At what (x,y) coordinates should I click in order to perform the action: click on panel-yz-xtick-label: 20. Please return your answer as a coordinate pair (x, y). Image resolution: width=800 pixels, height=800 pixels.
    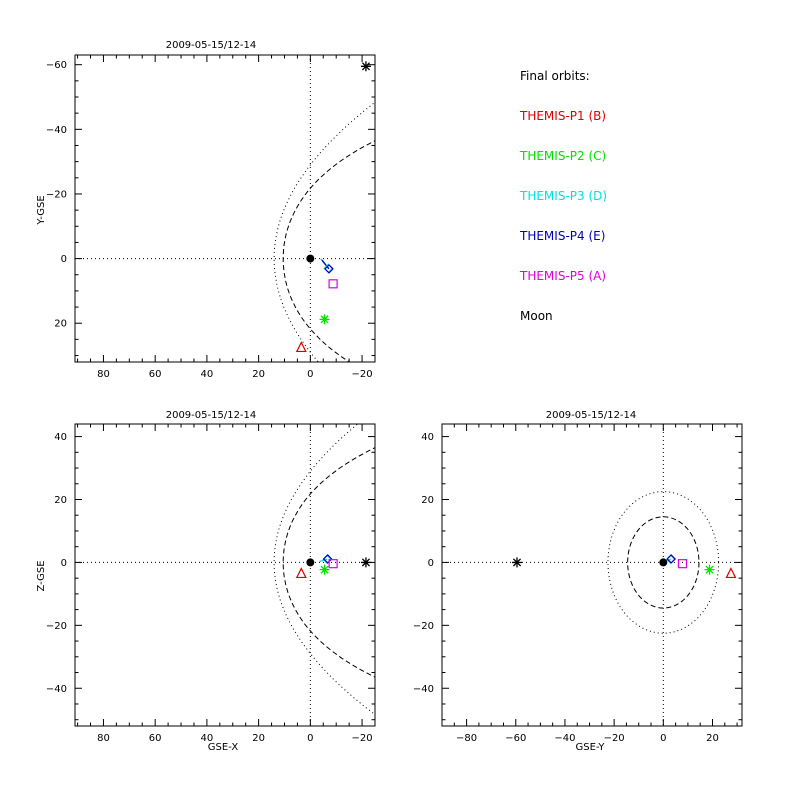
    Looking at the image, I should click on (712, 738).